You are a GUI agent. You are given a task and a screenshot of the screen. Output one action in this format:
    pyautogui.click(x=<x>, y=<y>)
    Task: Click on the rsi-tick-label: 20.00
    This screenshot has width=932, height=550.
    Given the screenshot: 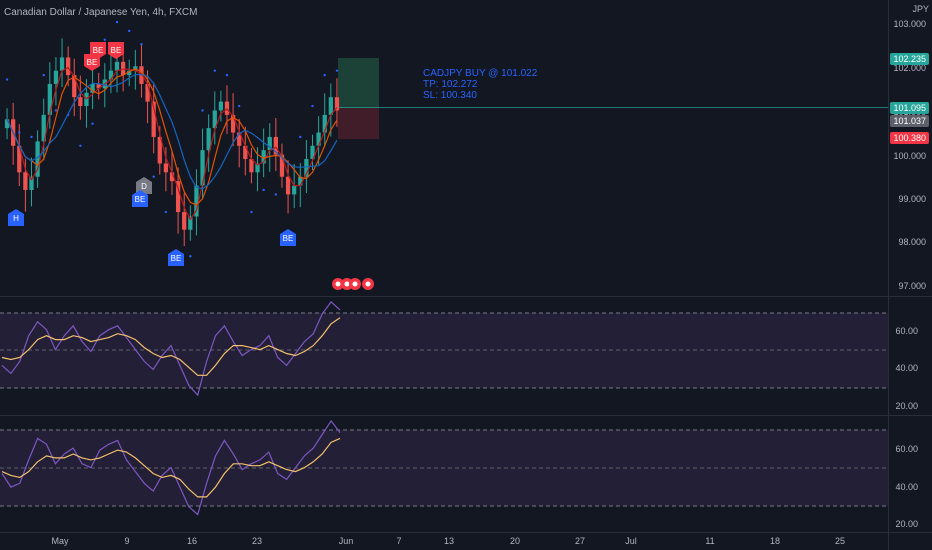 What is the action you would take?
    pyautogui.click(x=906, y=406)
    